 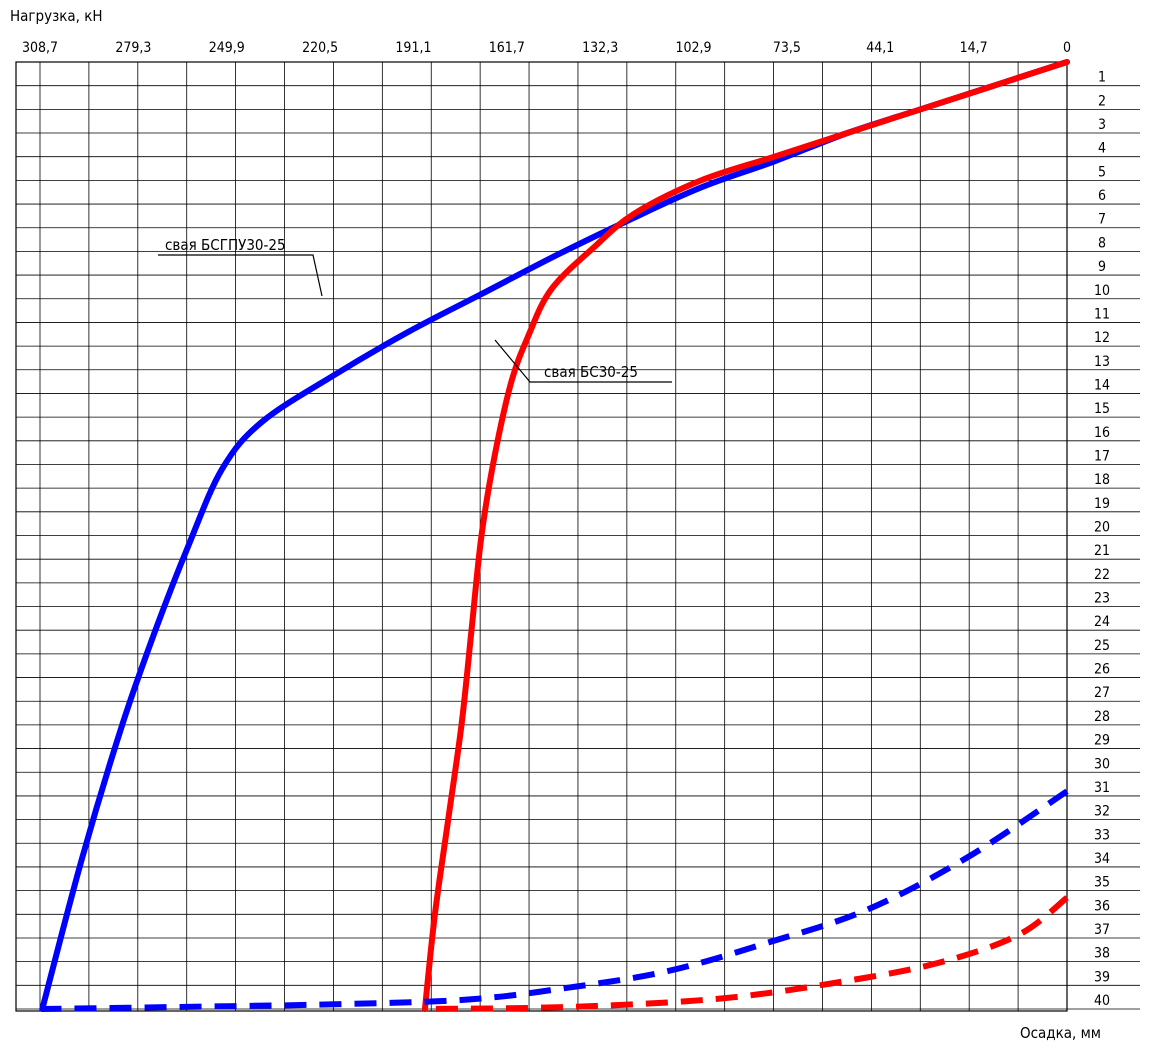 I want to click on top-tick-label: 14,7, so click(x=974, y=48).